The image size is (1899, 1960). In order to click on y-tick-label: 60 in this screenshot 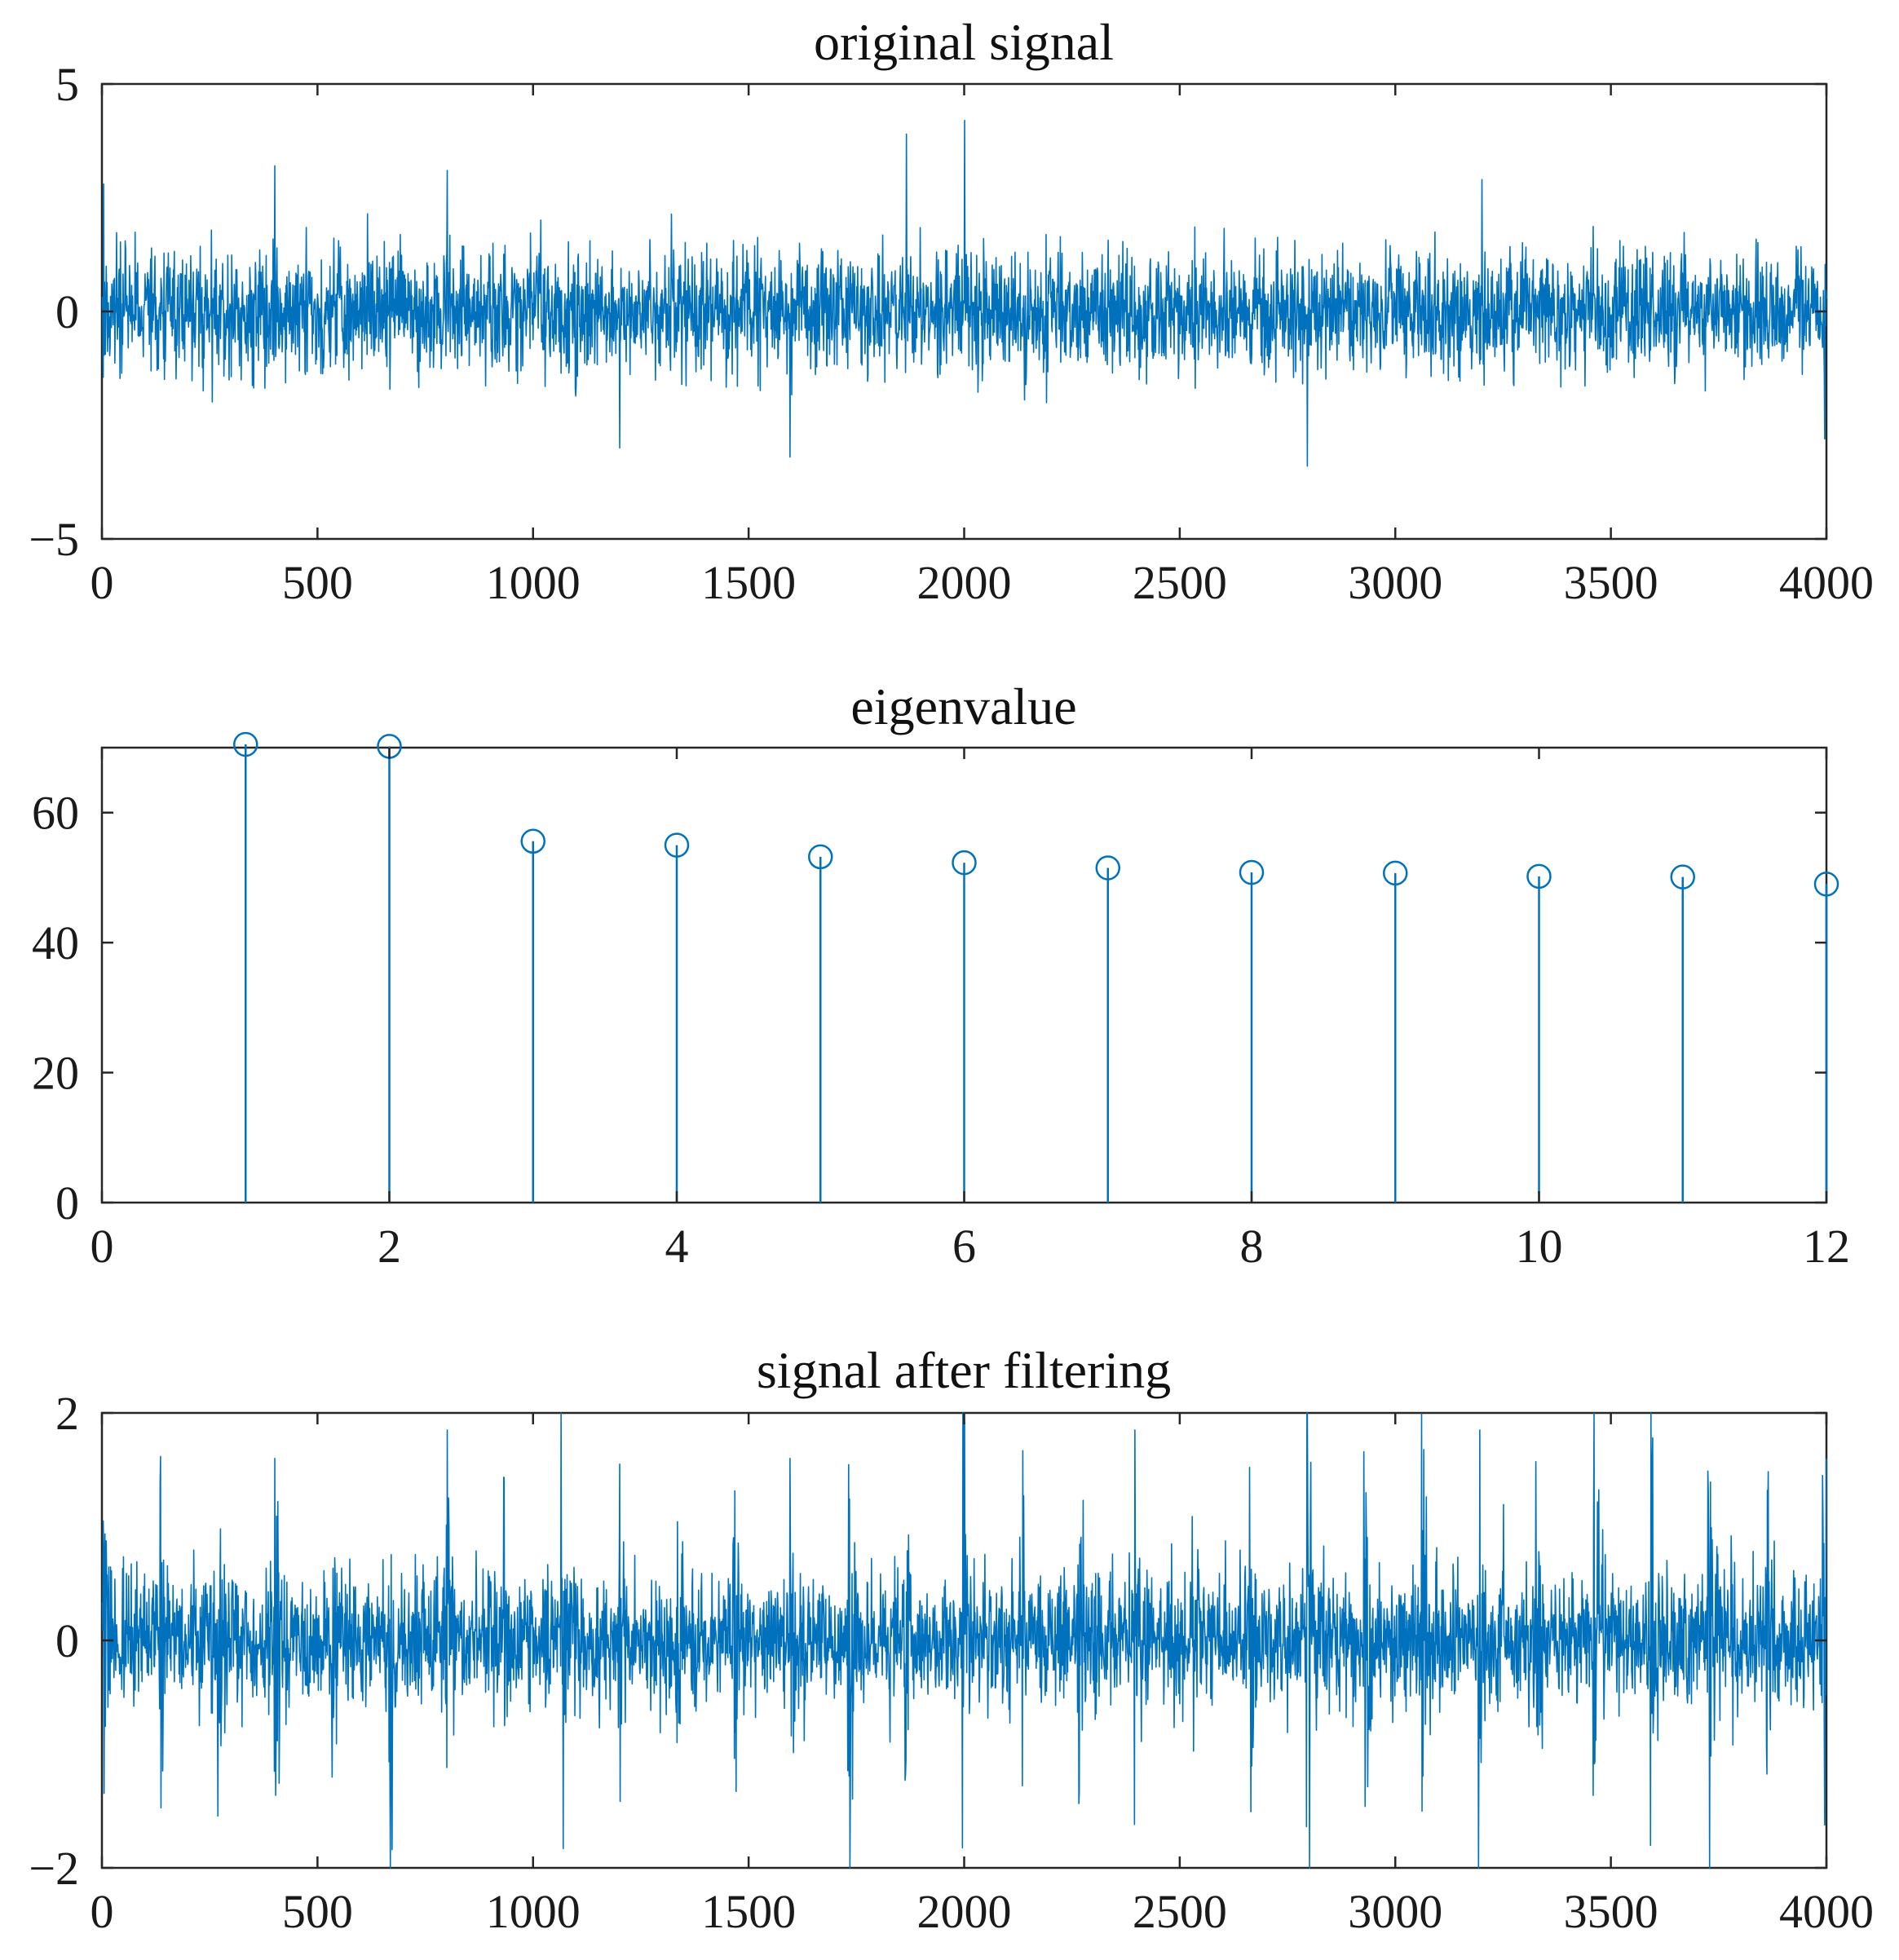, I will do `click(55, 814)`.